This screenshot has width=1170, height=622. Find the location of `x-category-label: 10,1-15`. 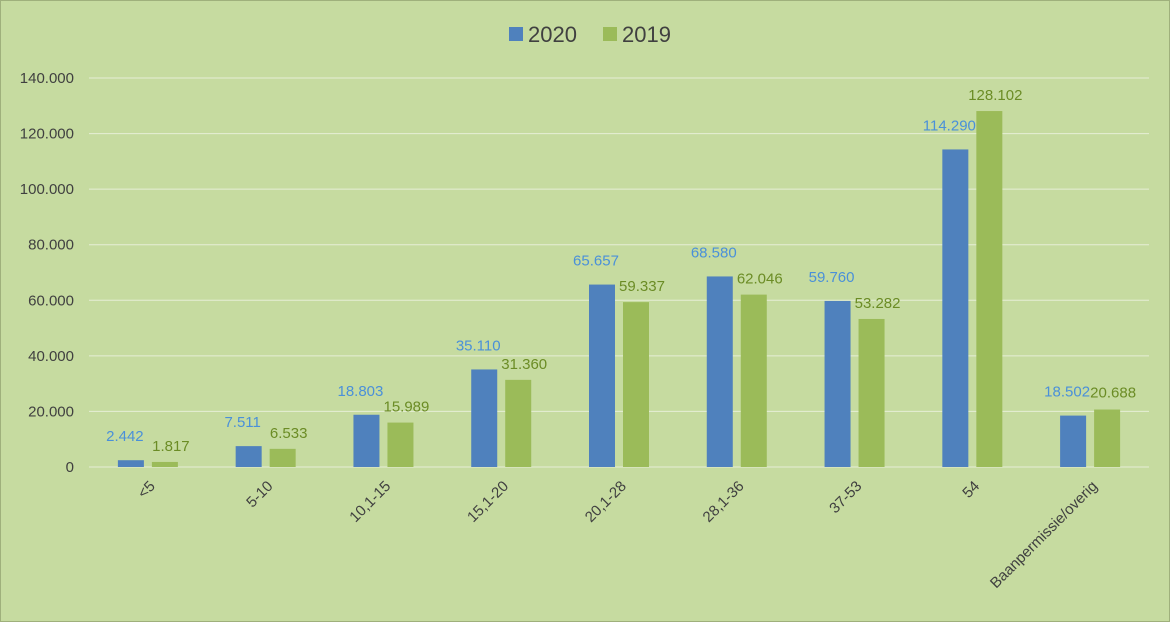

x-category-label: 10,1-15 is located at coordinates (370, 502).